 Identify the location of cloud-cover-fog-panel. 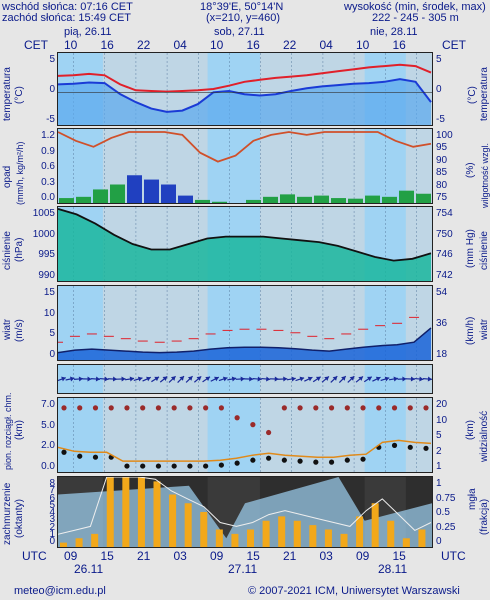
(245, 512).